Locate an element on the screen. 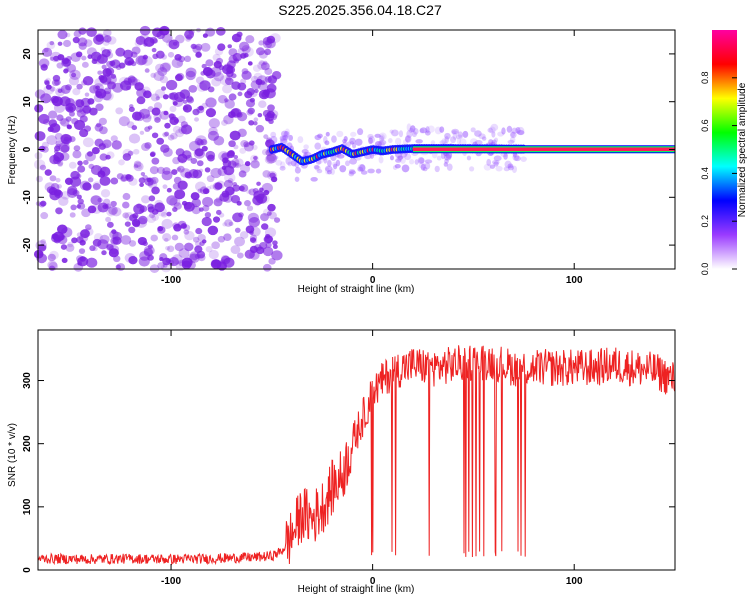  y-tick-label: 0 is located at coordinates (27, 149).